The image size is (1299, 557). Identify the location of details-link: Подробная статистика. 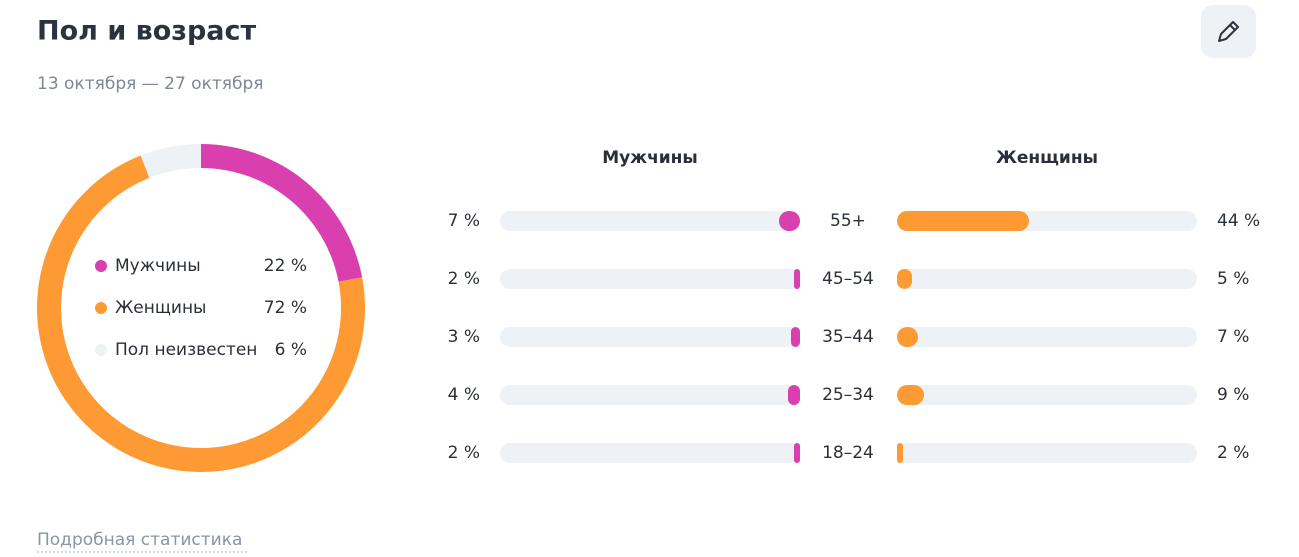
(143, 541).